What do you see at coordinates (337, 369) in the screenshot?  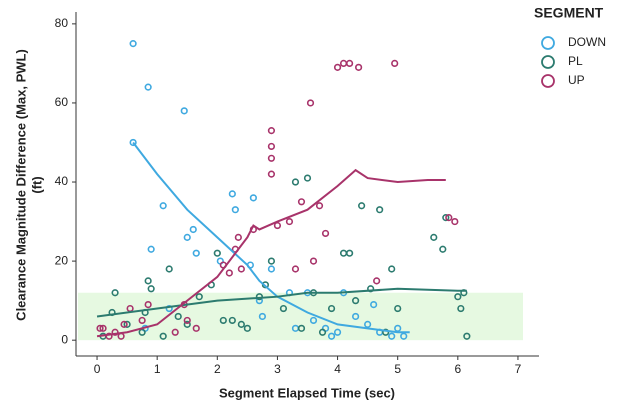 I see `x-tick-label: 4` at bounding box center [337, 369].